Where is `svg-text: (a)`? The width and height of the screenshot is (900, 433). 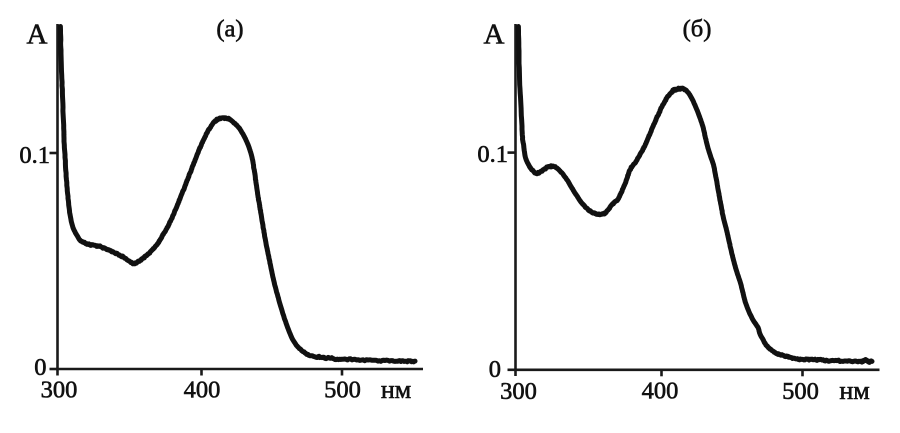
svg-text: (a) is located at coordinates (229, 28).